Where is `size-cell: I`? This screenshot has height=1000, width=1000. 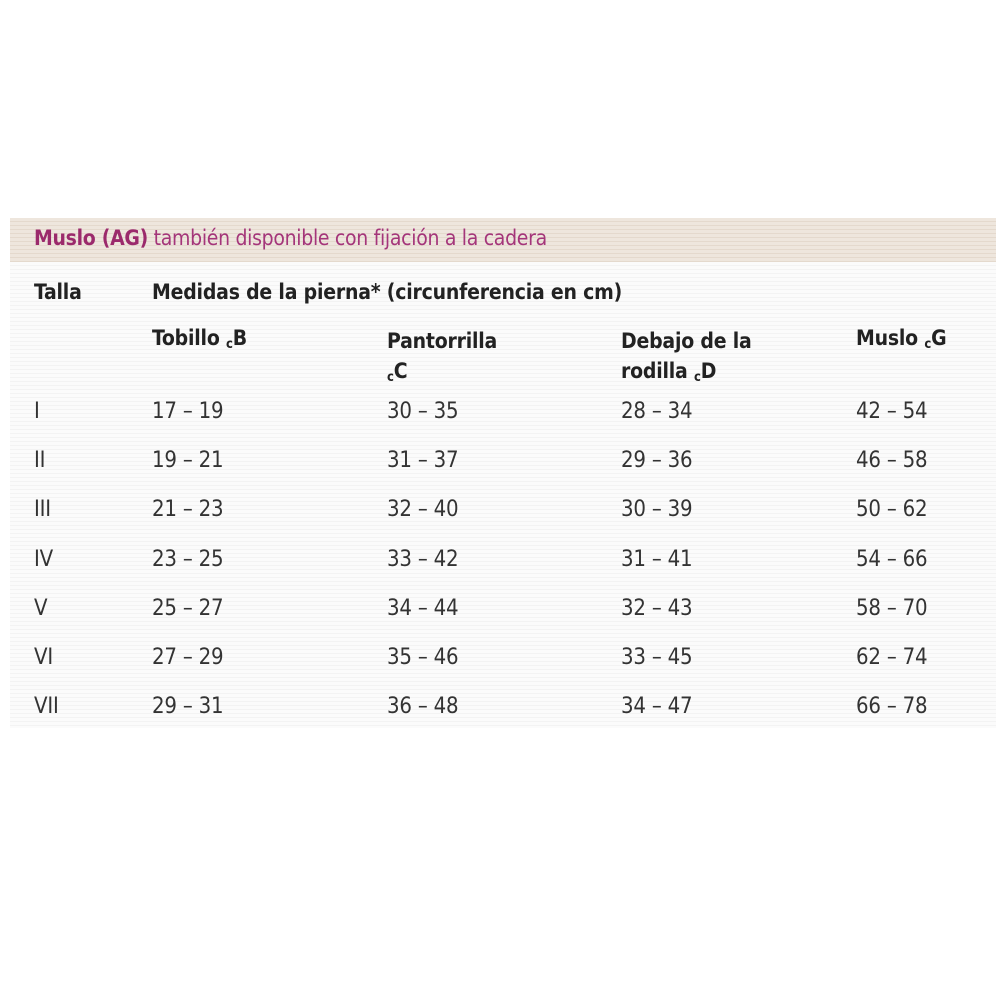
size-cell: I is located at coordinates (37, 411).